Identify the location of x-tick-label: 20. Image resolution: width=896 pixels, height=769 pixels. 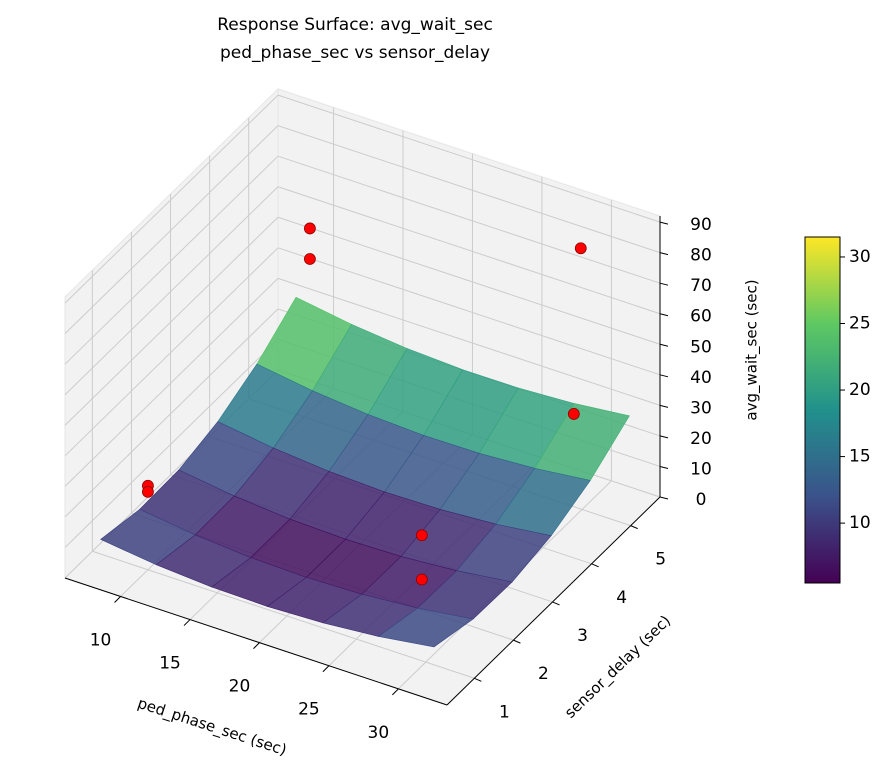
(240, 687).